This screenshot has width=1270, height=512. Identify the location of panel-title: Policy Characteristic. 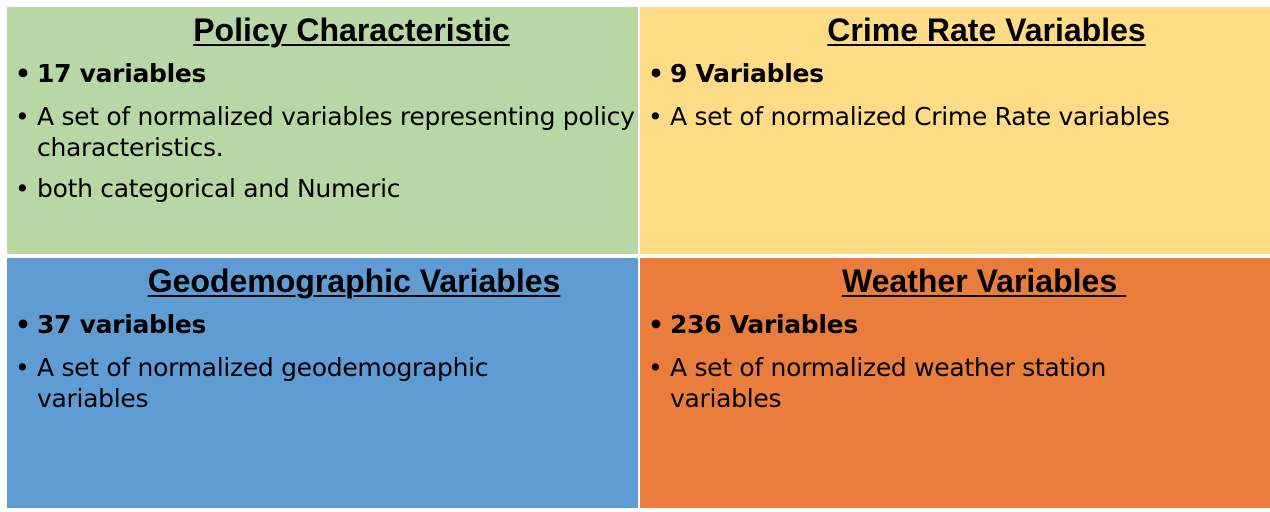
(351, 30).